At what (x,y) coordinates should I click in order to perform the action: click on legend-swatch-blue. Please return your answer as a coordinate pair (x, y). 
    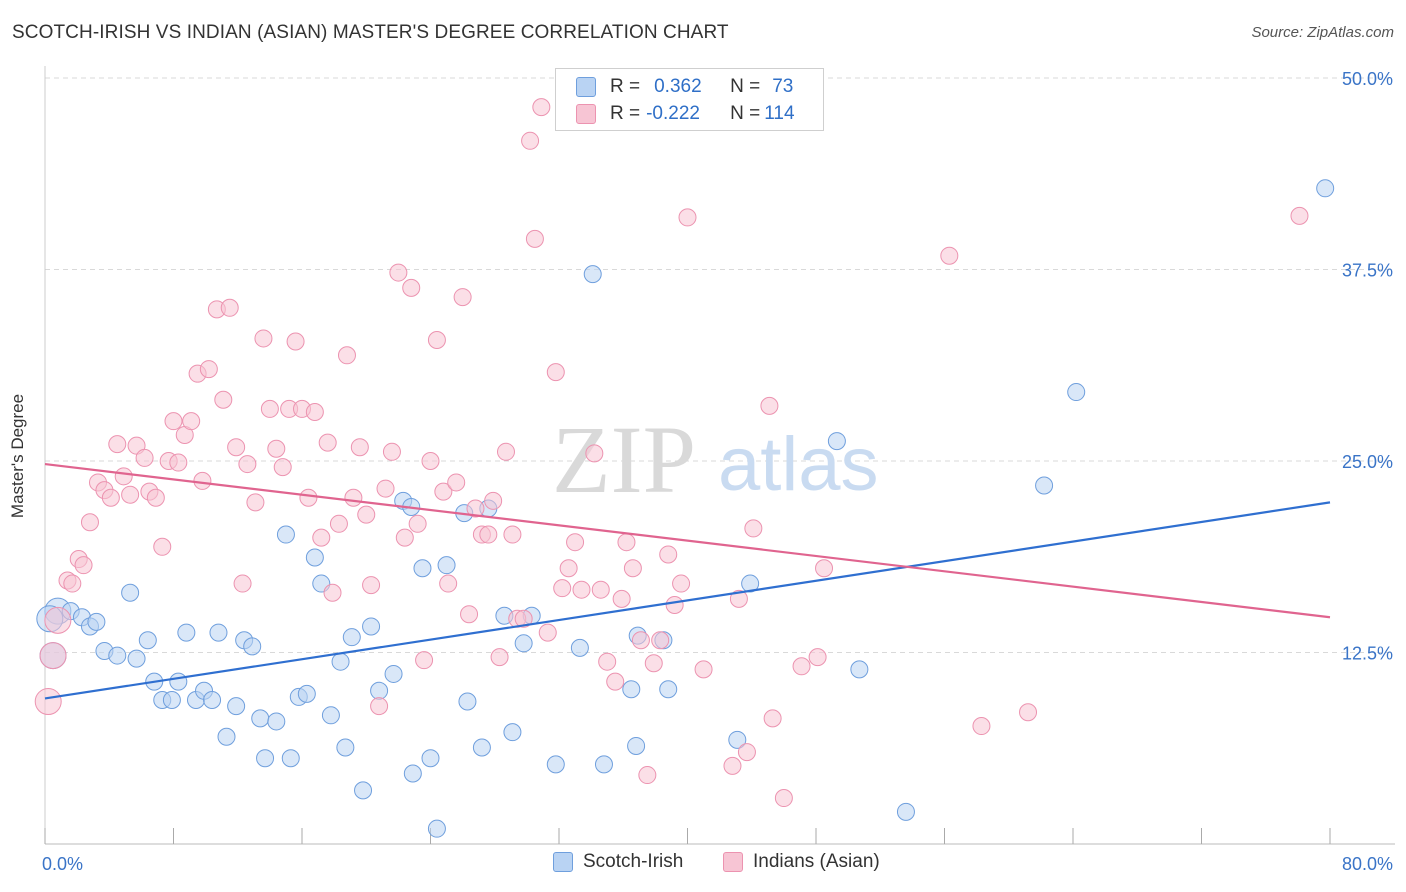
    Looking at the image, I should click on (586, 87).